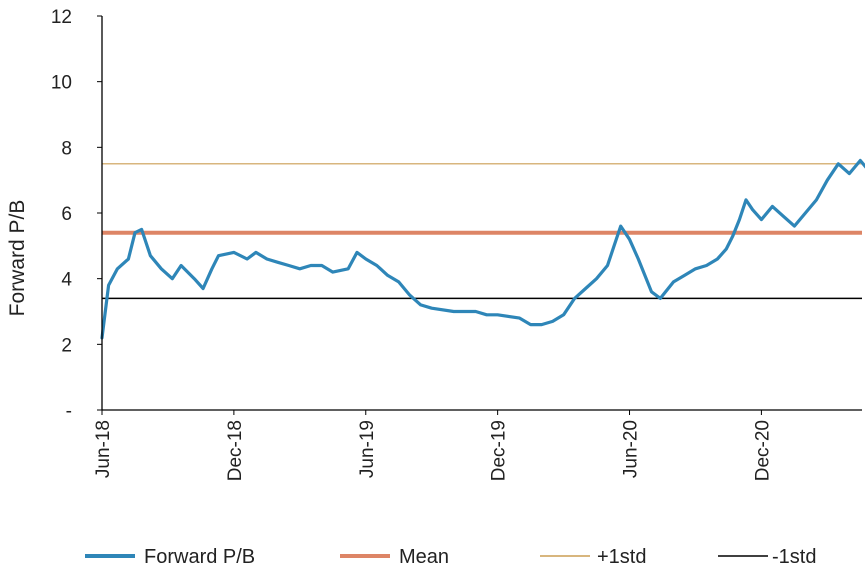  What do you see at coordinates (76, 214) in the screenshot?
I see `y-tick-labels: - 2 4 6 8 10 12` at bounding box center [76, 214].